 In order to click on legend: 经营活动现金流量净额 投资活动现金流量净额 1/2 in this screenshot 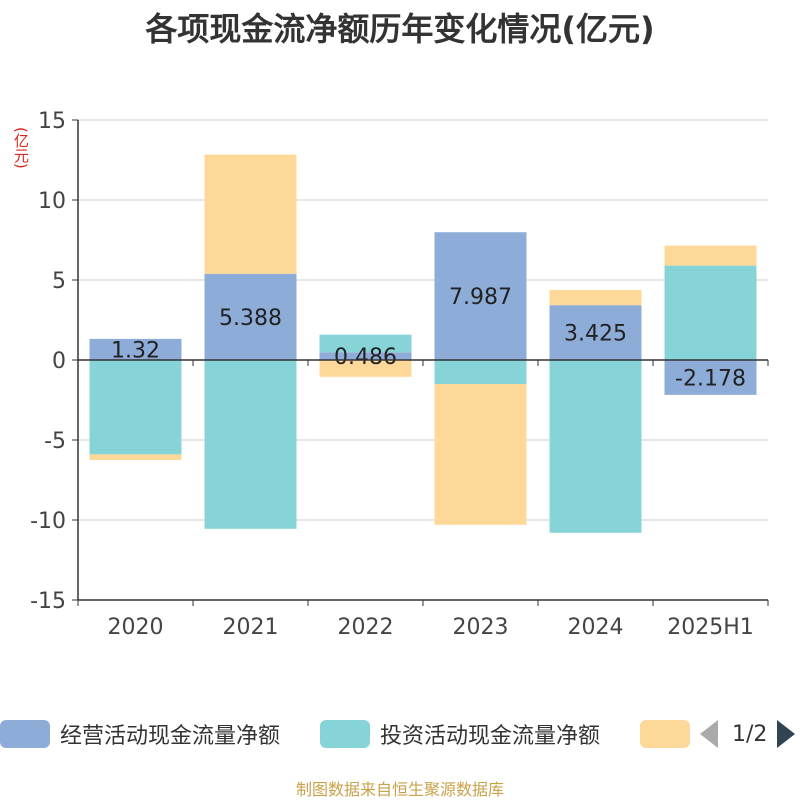, I will do `click(400, 736)`.